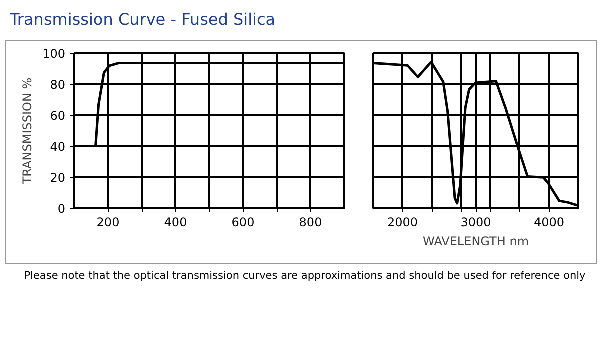 This screenshot has width=600, height=349. I want to click on x-tick-label: 600, so click(243, 223).